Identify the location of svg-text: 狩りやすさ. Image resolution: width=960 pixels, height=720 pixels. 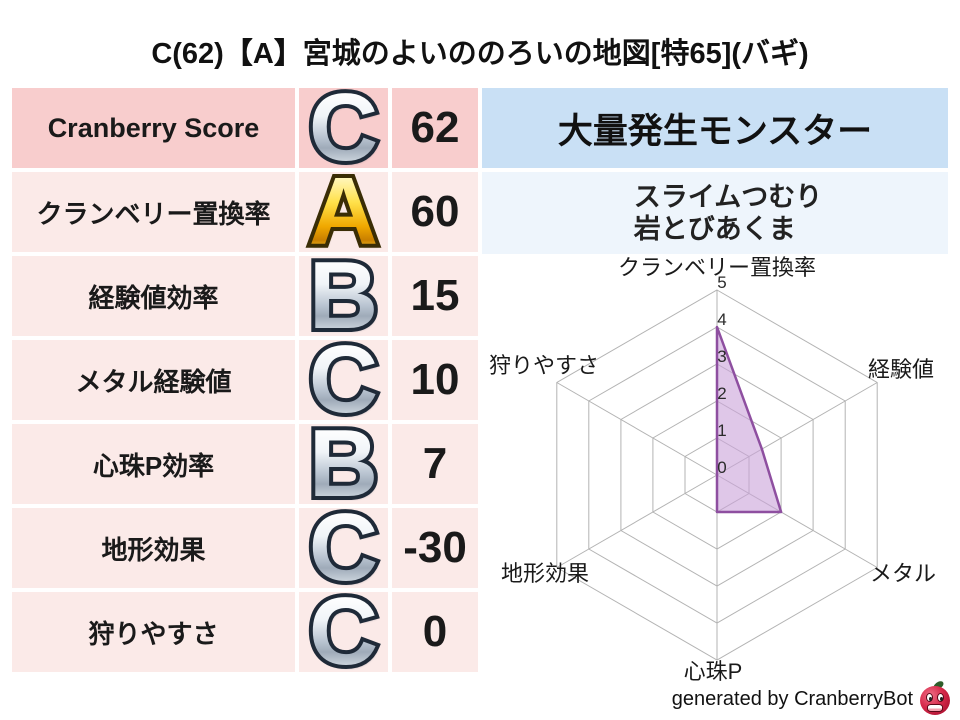
(544, 365).